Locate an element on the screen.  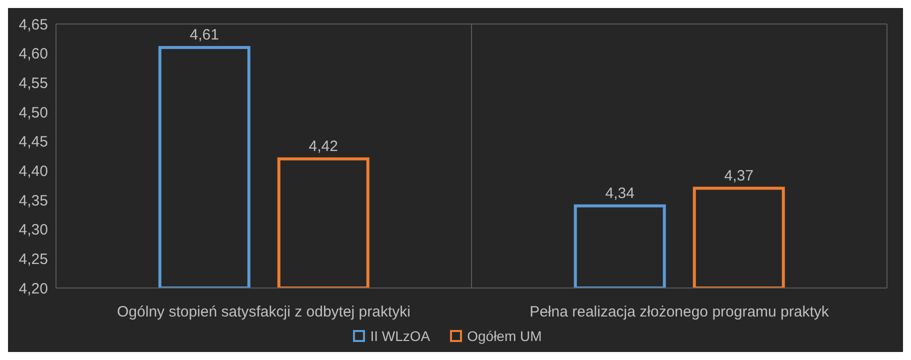
data-label: 4,42 is located at coordinates (323, 146).